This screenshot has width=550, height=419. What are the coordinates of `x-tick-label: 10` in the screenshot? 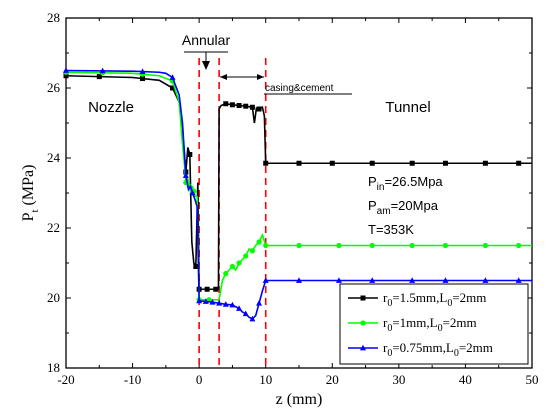 It's located at (265, 379).